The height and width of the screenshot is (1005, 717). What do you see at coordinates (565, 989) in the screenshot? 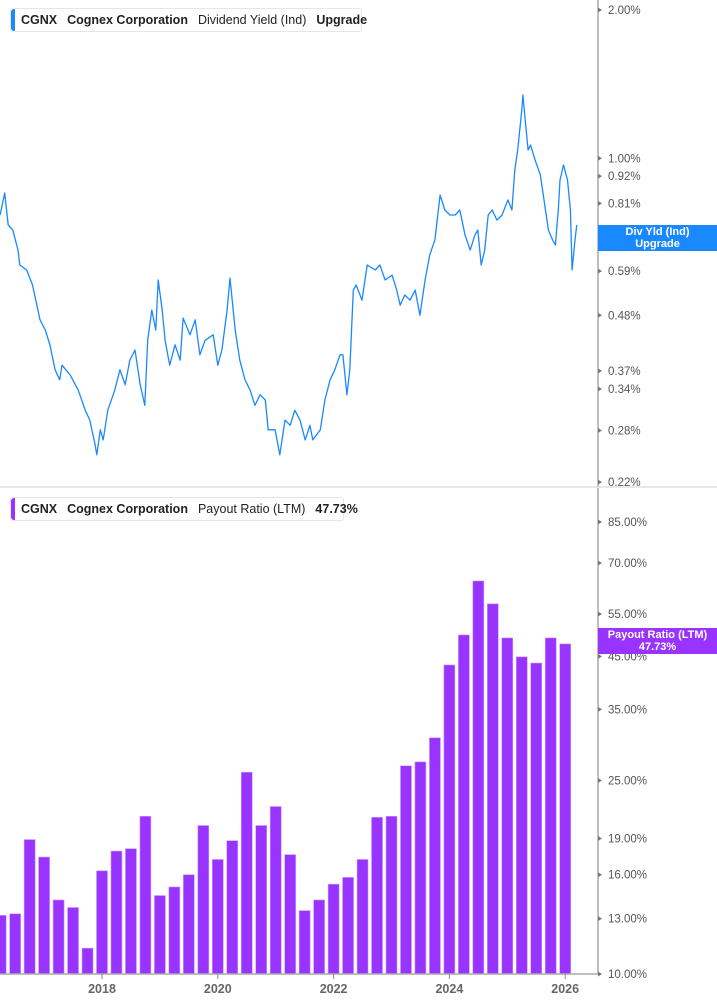
I see `x-tick-label: 2026` at bounding box center [565, 989].